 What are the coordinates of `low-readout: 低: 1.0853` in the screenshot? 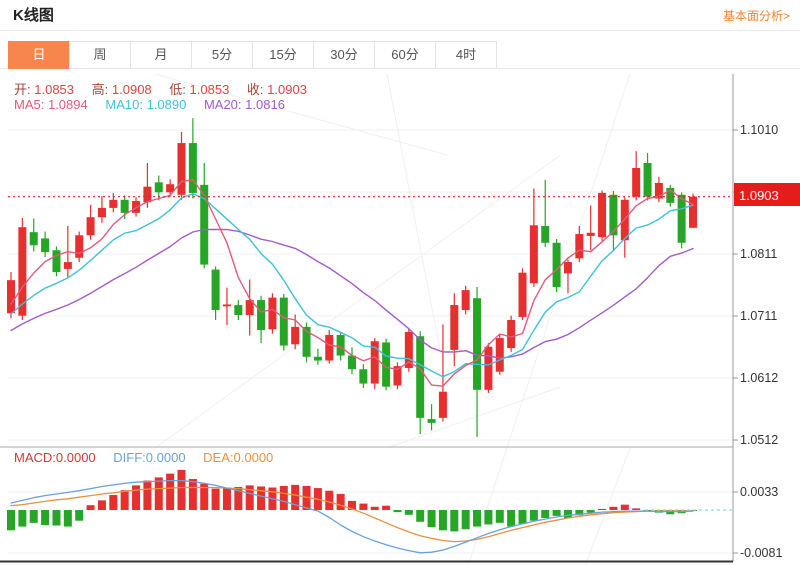 It's located at (199, 89).